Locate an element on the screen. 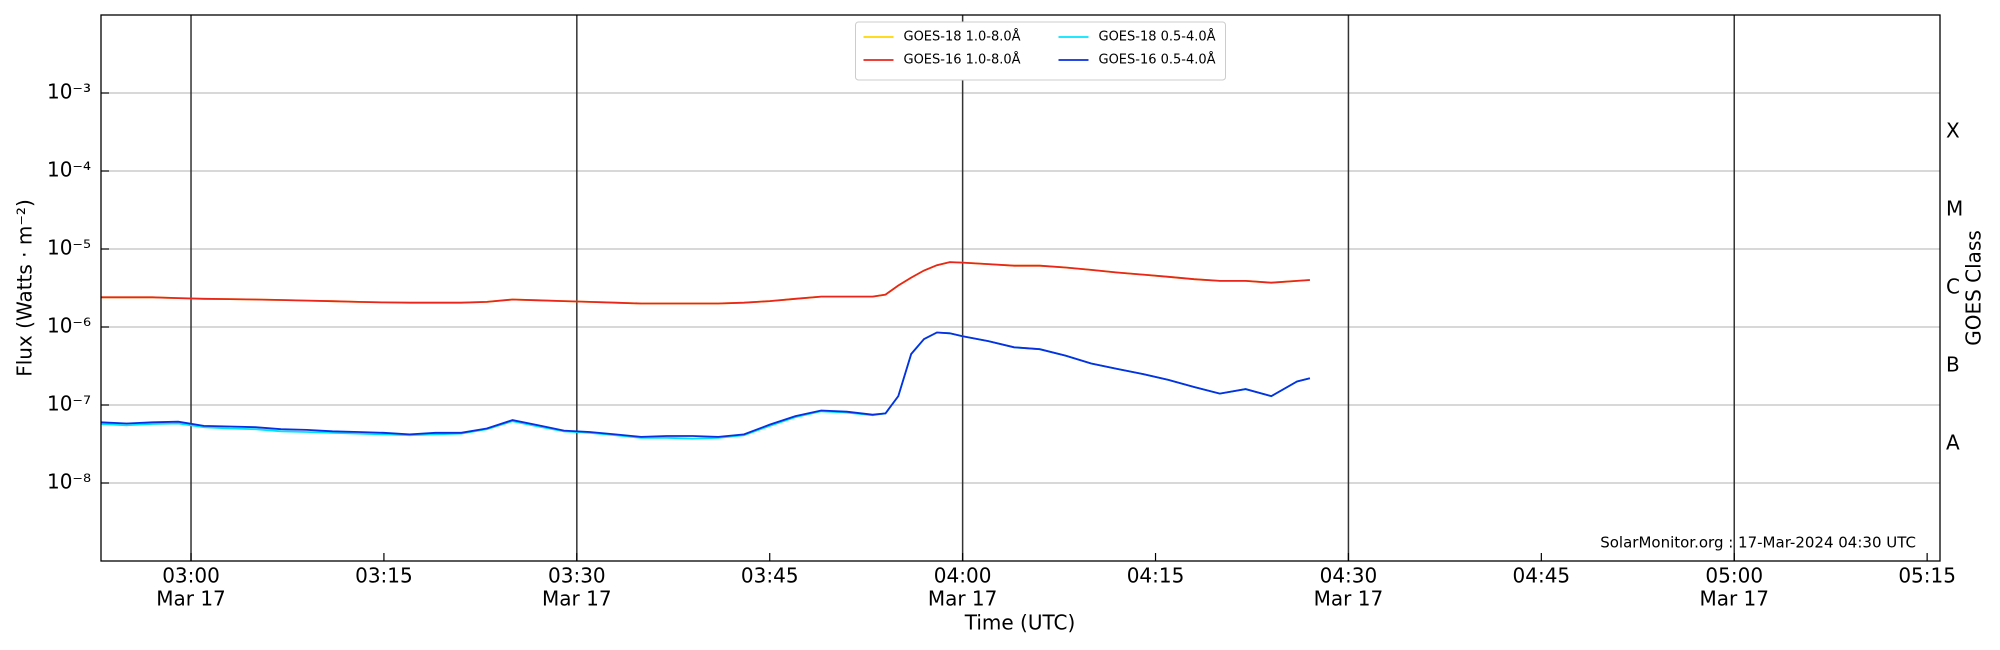  x-tick-label: 03:30 is located at coordinates (577, 576).